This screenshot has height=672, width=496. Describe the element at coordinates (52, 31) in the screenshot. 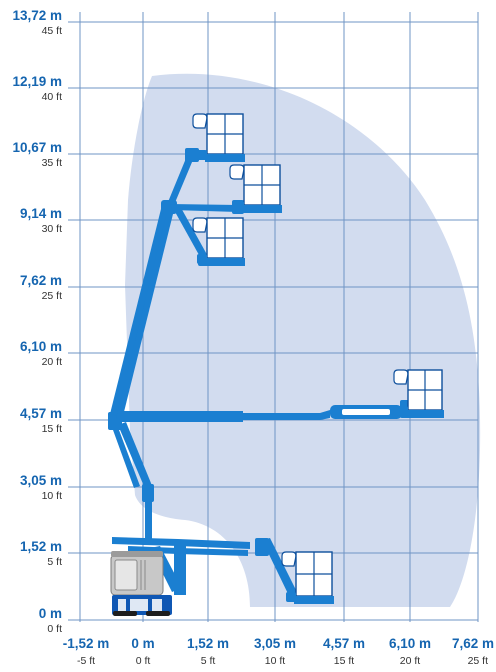

I see `y-tick-label-feet: 45 ft` at that location.